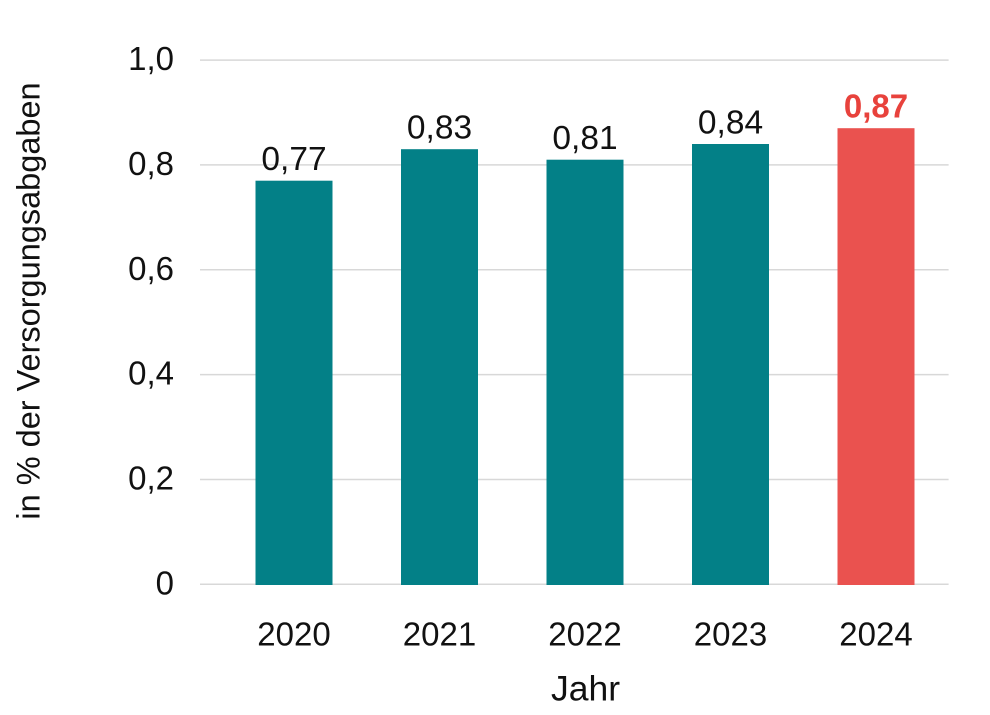  Describe the element at coordinates (165, 582) in the screenshot. I see `svg-text: 0` at that location.